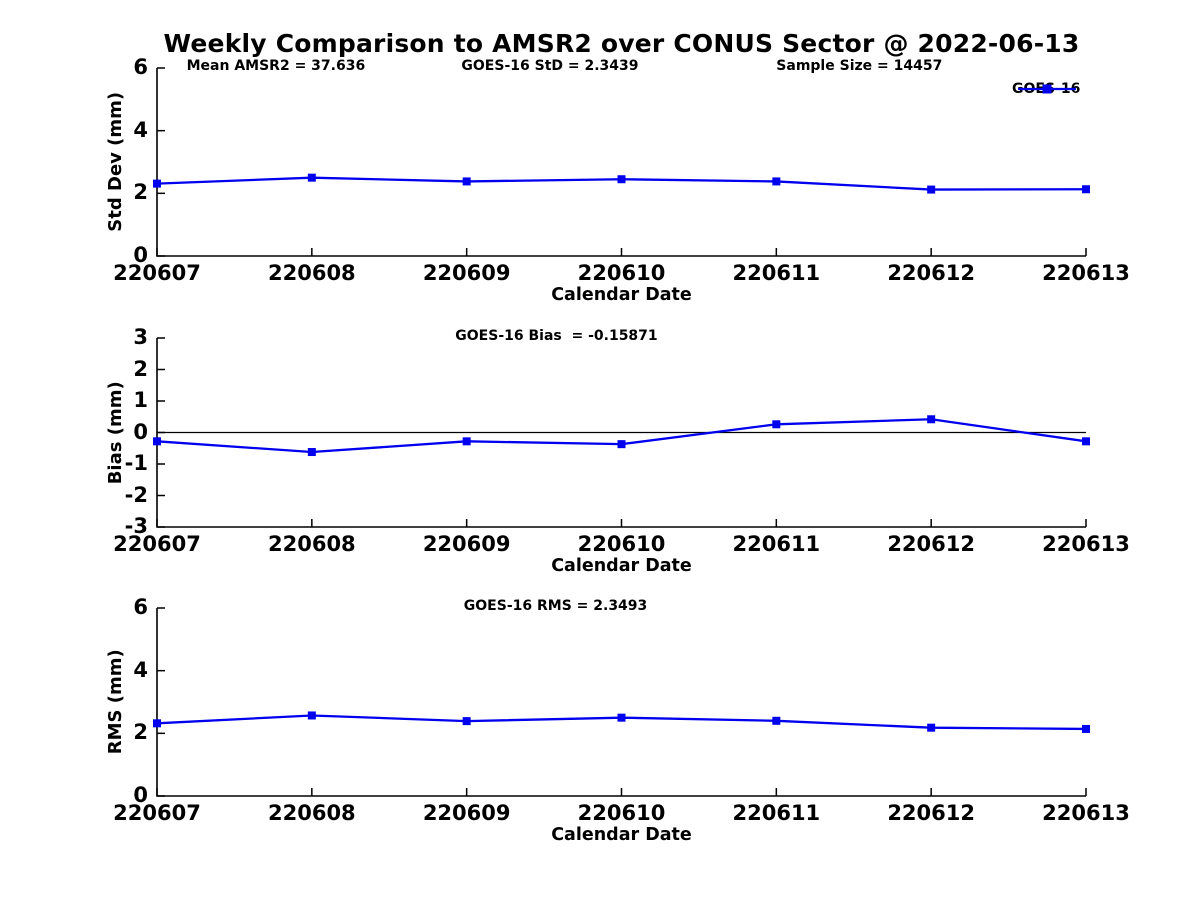 Image resolution: width=1200 pixels, height=900 pixels. I want to click on annotation: Mean AMSR2 = 37.636, so click(276, 66).